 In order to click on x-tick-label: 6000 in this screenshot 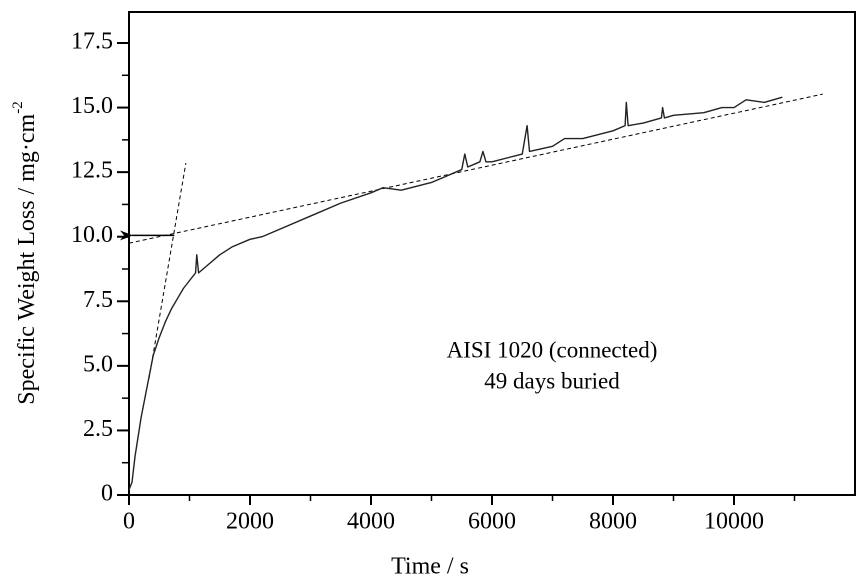, I will do `click(492, 522)`.